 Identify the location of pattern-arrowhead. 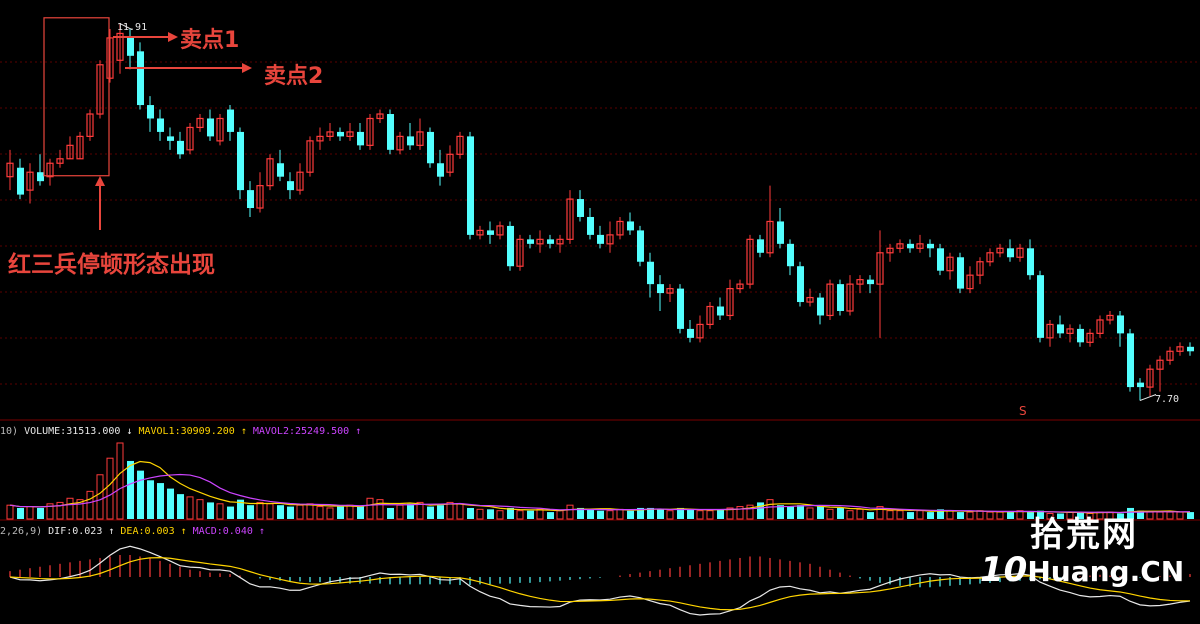
(100, 181).